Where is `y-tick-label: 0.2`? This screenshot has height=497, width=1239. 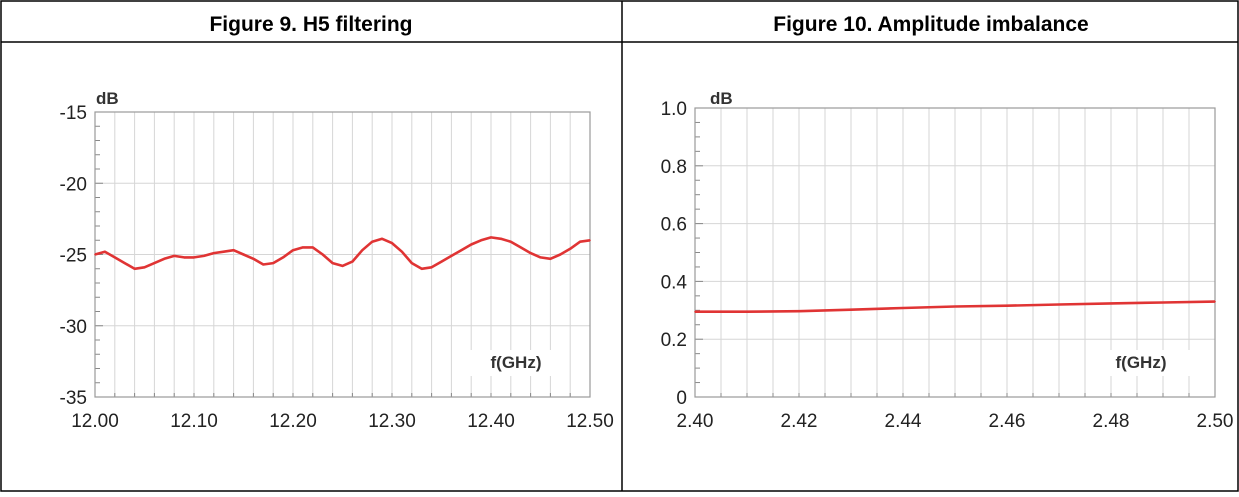
y-tick-label: 0.2 is located at coordinates (674, 340).